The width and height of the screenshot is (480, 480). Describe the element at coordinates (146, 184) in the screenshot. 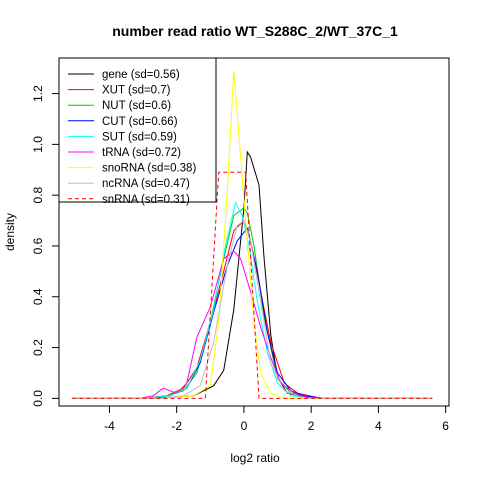

I see `legend-label: ncRNA (sd=0.47)` at that location.